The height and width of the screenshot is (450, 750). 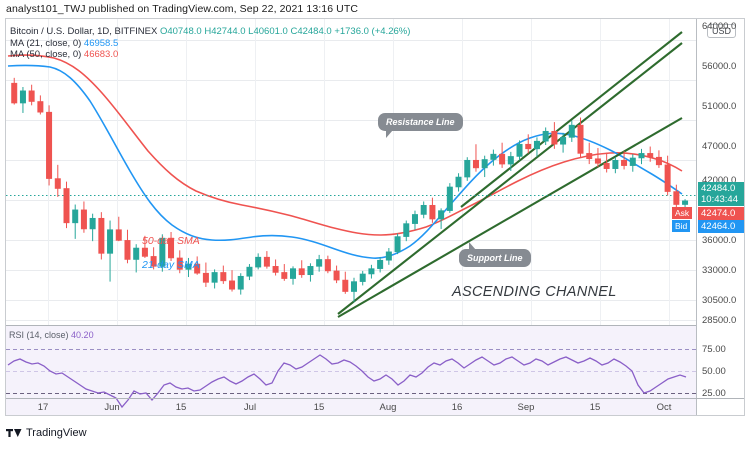 I want to click on time-tick-6: 16, so click(x=457, y=407).